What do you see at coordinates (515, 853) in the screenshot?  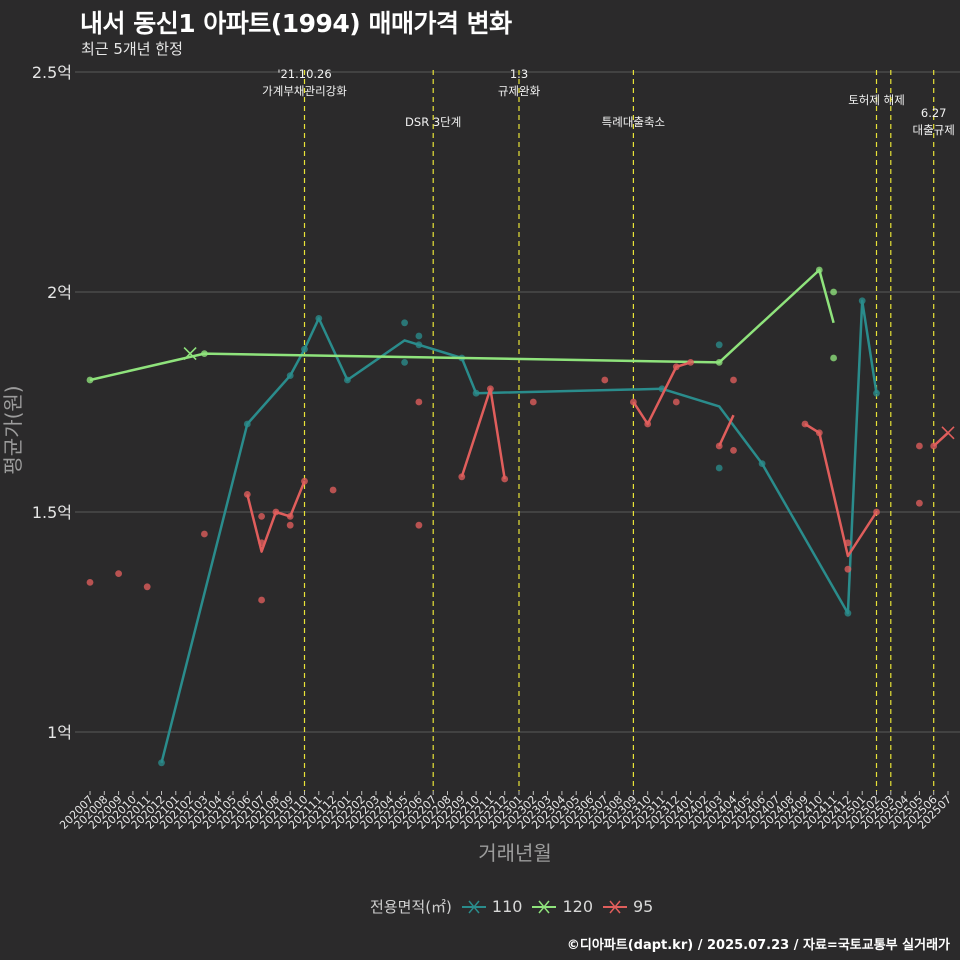 I see `x-axis-label: 거래년월` at bounding box center [515, 853].